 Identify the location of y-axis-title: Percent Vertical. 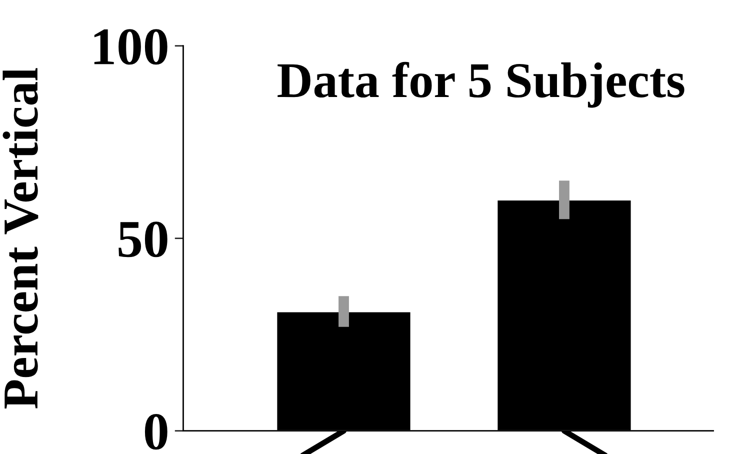
(20, 238).